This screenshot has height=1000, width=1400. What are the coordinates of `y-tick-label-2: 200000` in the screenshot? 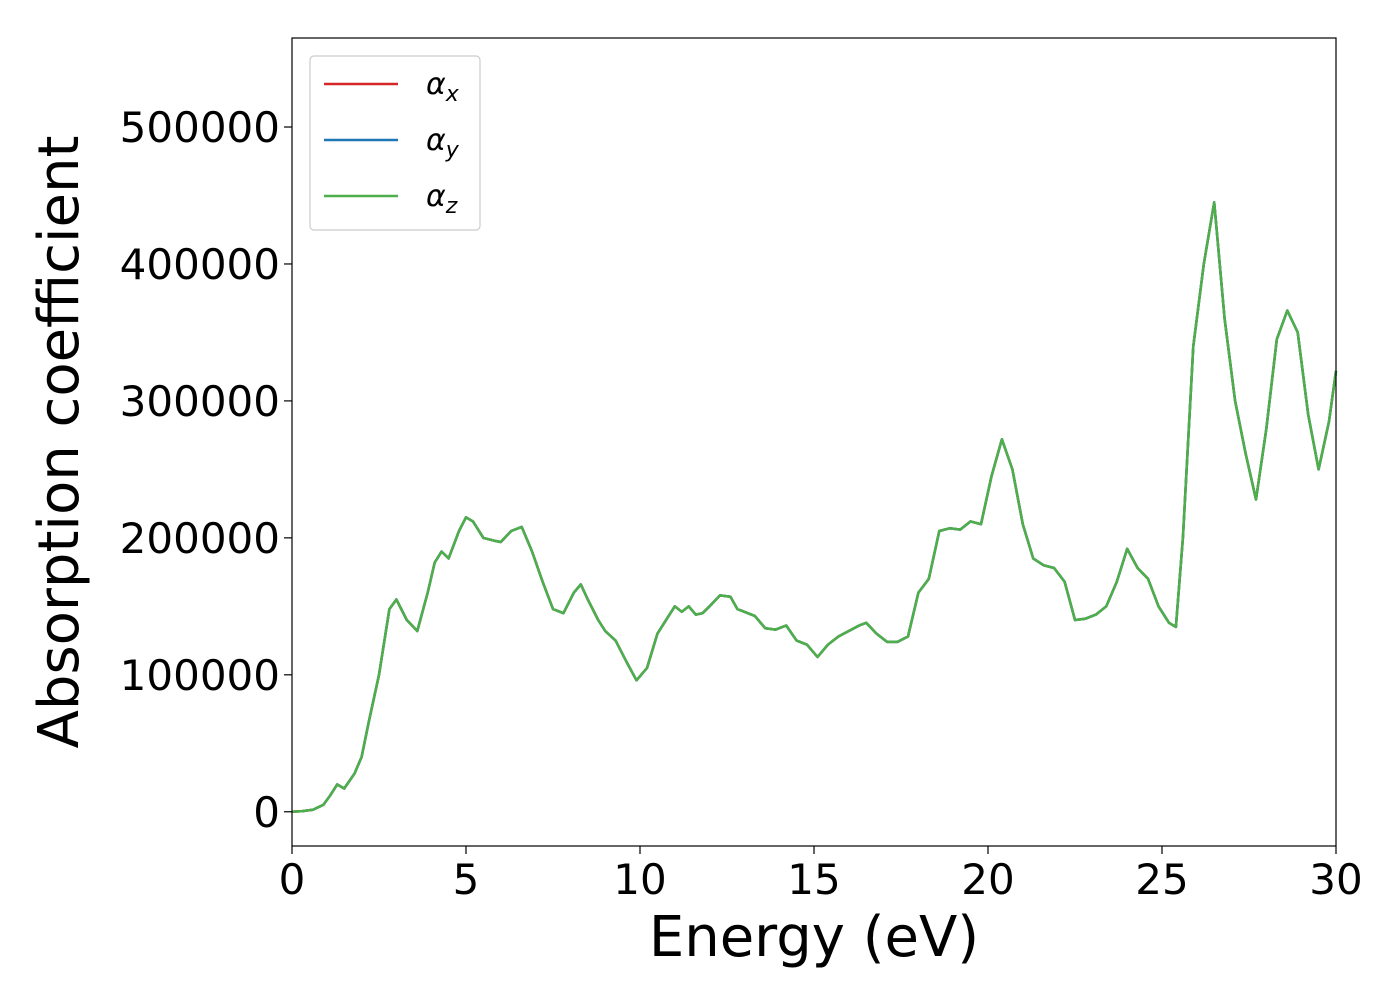 It's located at (200, 538).